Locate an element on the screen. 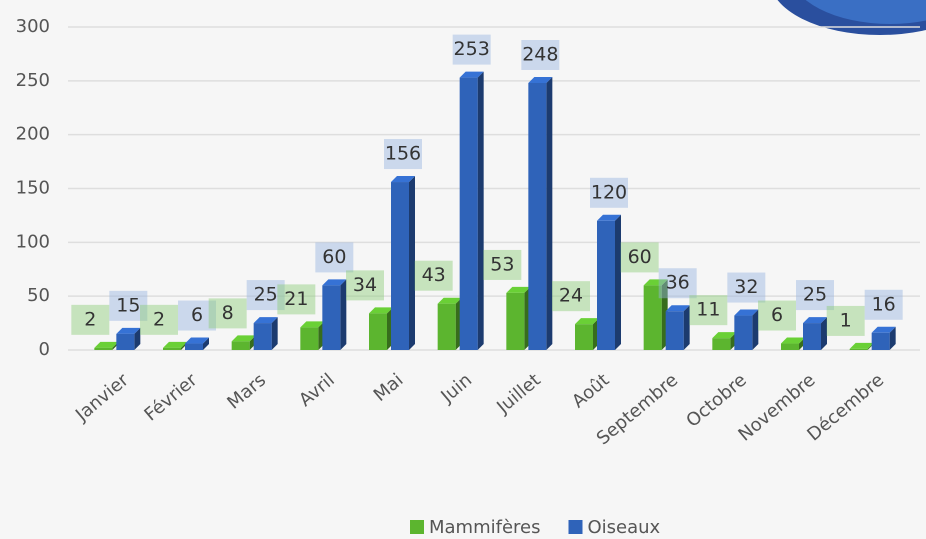  y-tick-label: 200 is located at coordinates (33, 134).